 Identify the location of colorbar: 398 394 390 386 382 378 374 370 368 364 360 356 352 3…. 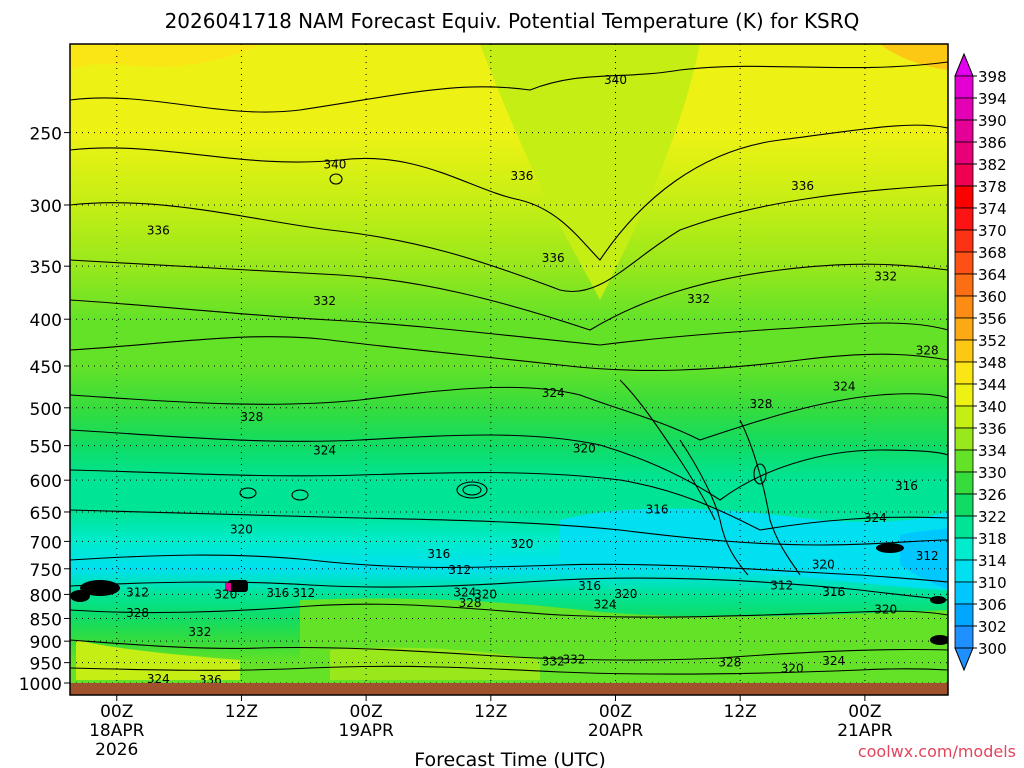
(980, 362).